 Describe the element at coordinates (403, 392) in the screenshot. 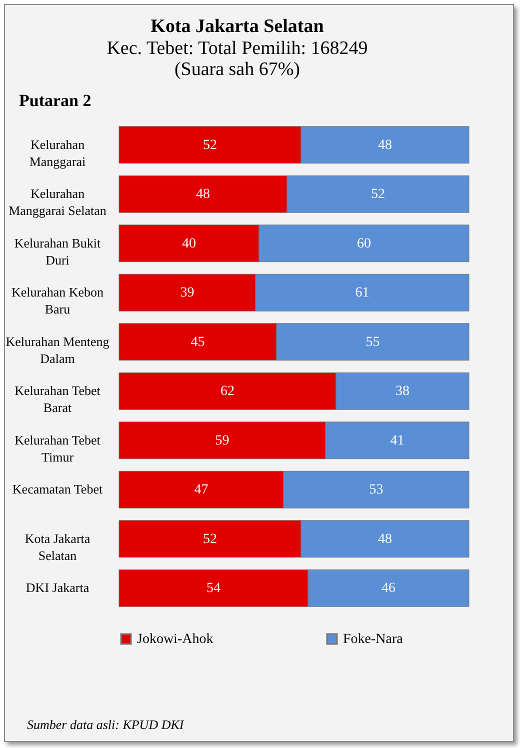

I see `data-label: 38` at that location.